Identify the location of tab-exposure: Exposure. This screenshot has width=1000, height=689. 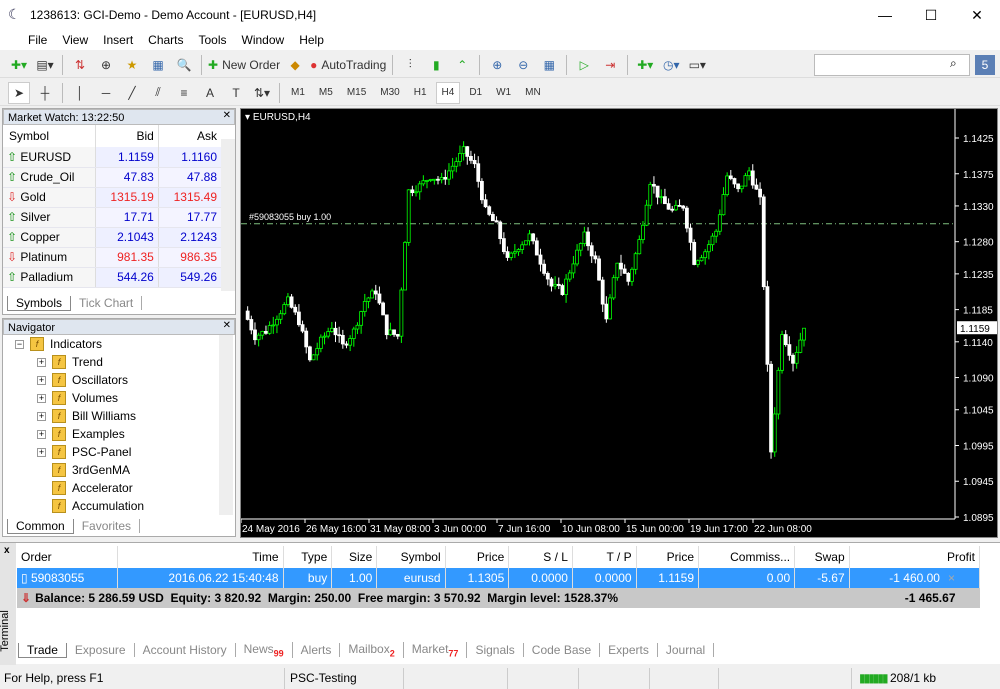
(101, 650).